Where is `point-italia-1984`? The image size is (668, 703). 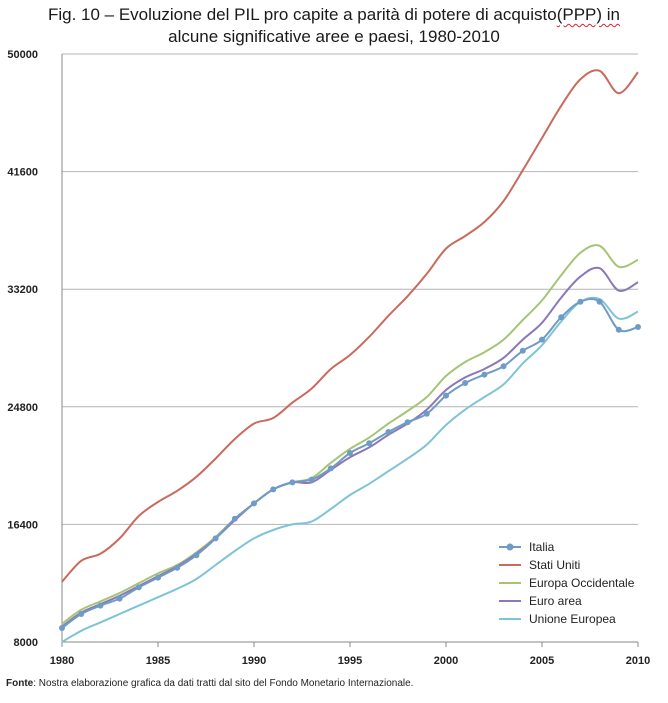
point-italia-1984 is located at coordinates (138, 587).